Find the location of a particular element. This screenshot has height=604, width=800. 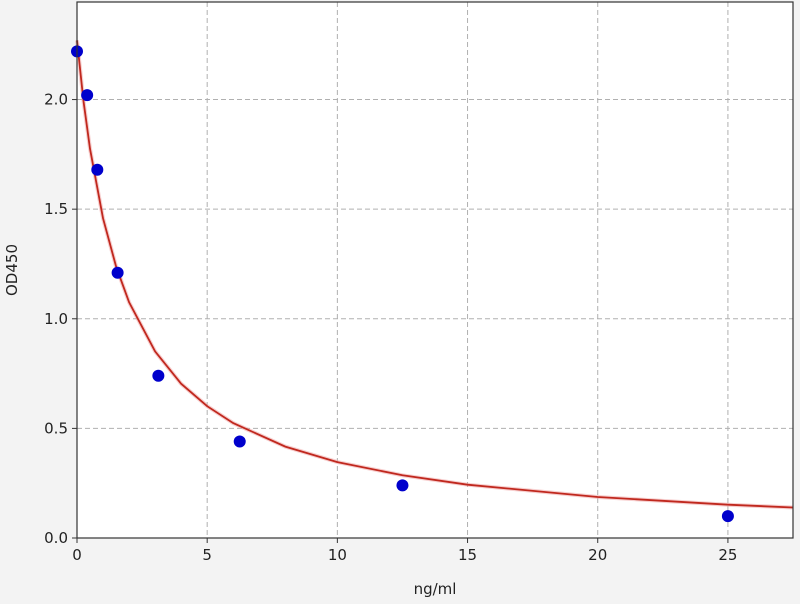

x-axis-ticks: 0 5 10 15 20 25 is located at coordinates (404, 551).